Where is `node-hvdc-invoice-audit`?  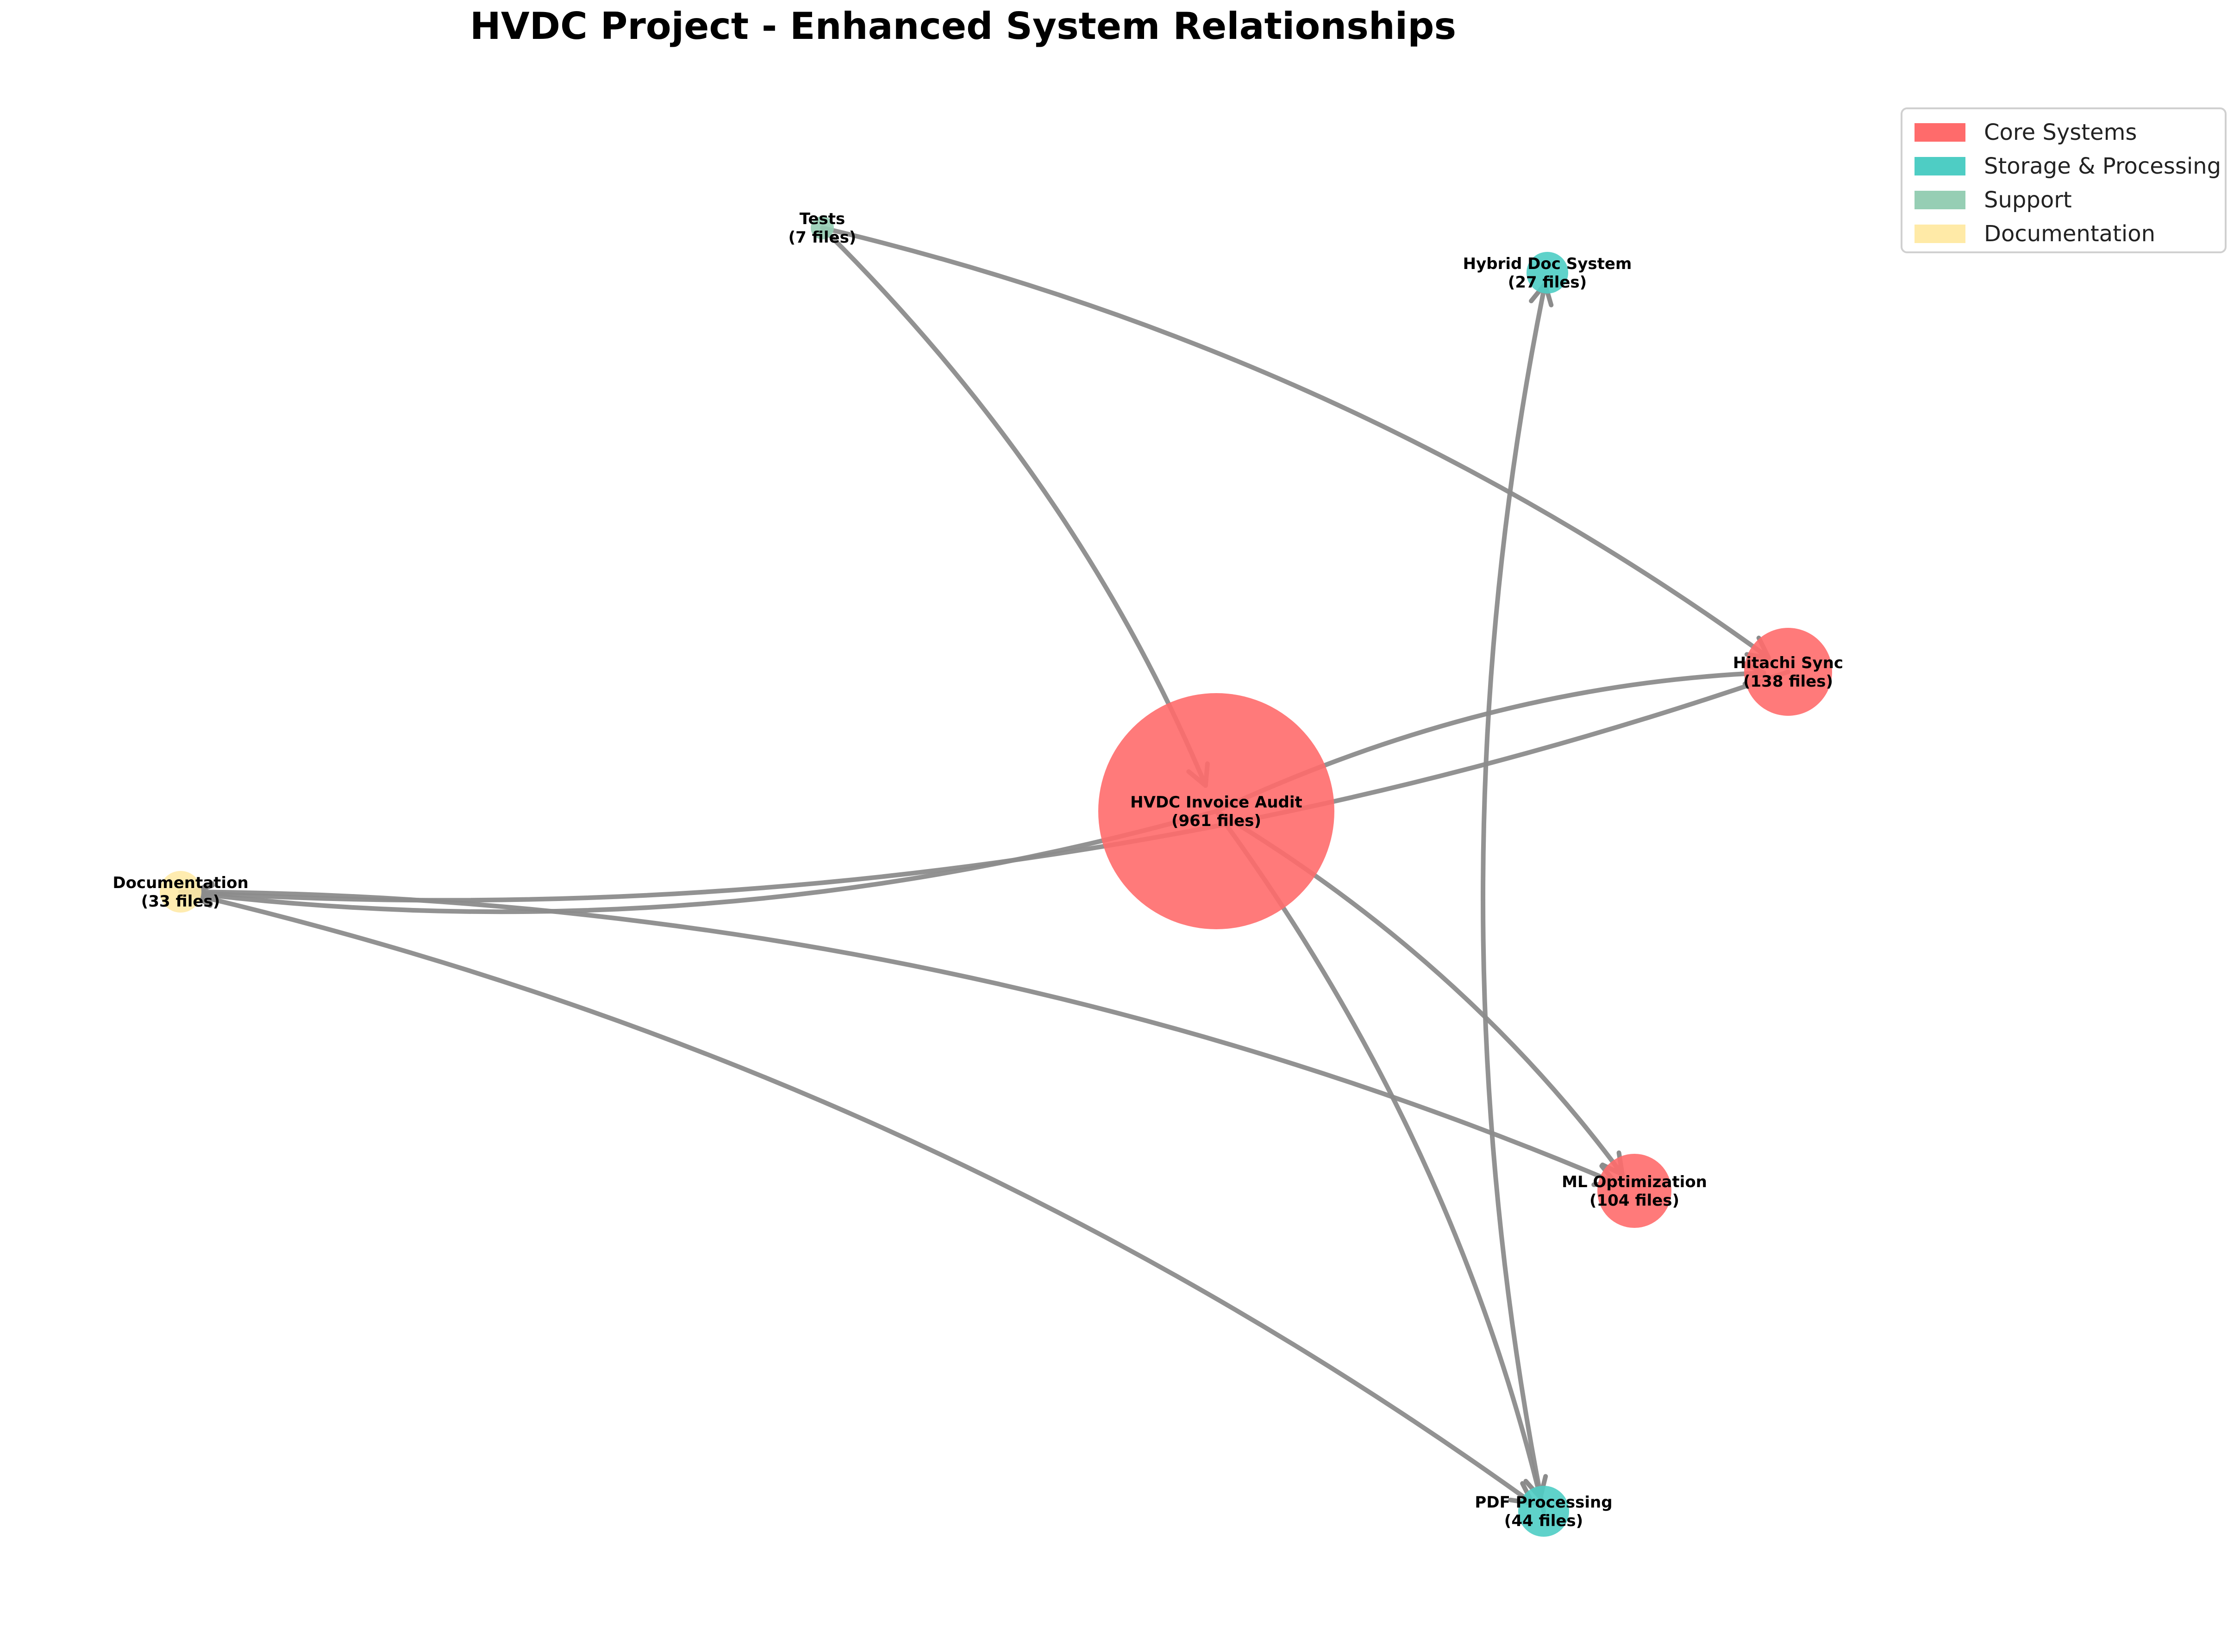 node-hvdc-invoice-audit is located at coordinates (1216, 811).